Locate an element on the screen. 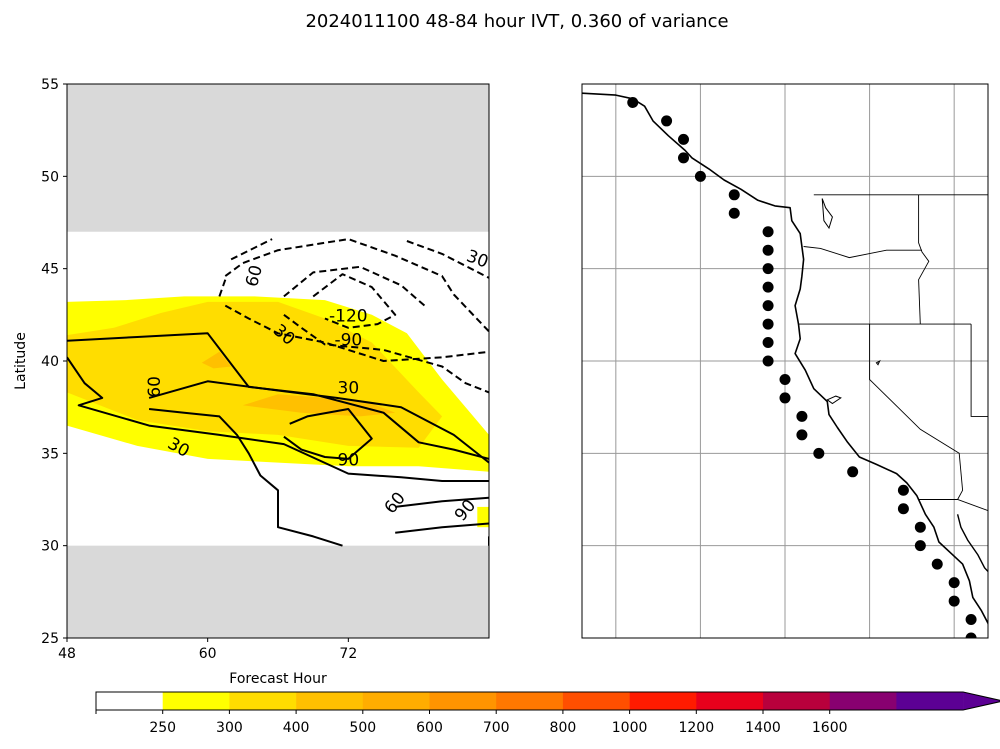 The width and height of the screenshot is (1000, 749). y-tick-label-1: 30 is located at coordinates (50, 547).